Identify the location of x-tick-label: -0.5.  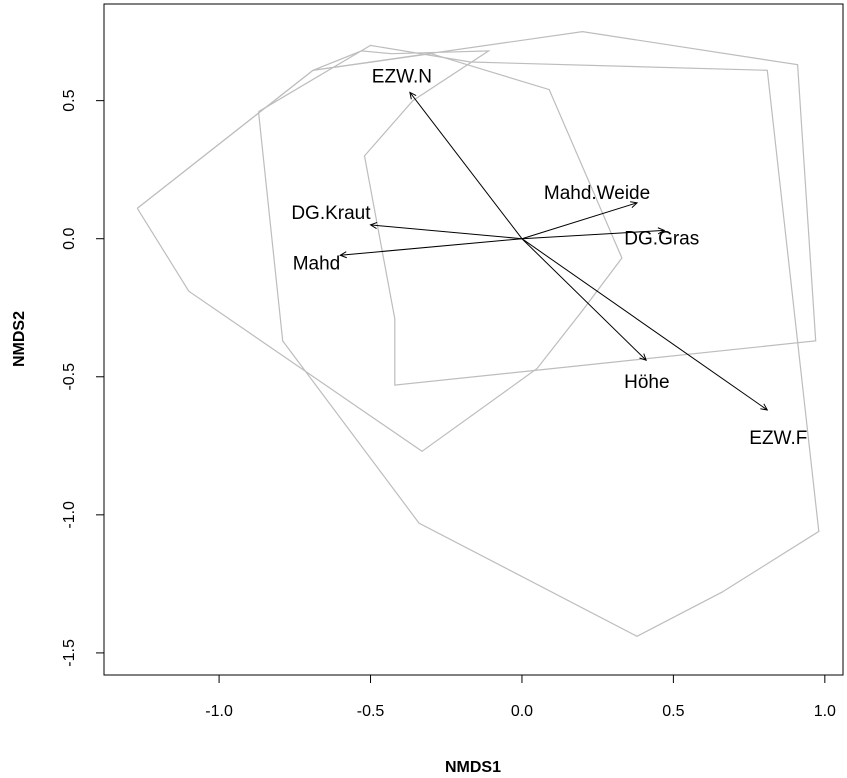
(371, 711).